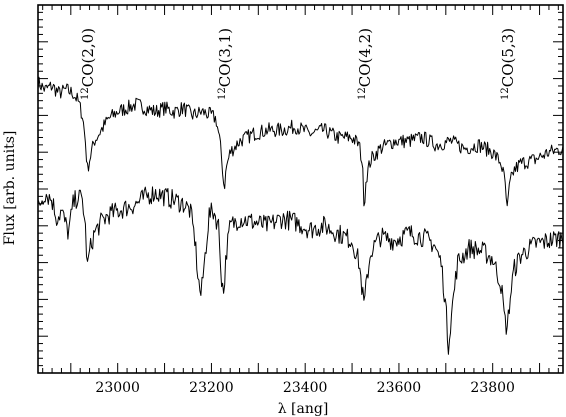 This screenshot has width=566, height=417. I want to click on line-annotations: 12CO(2,0)12CO(3,1)12CO(4,2)12CO(5,3), so click(298, 64).